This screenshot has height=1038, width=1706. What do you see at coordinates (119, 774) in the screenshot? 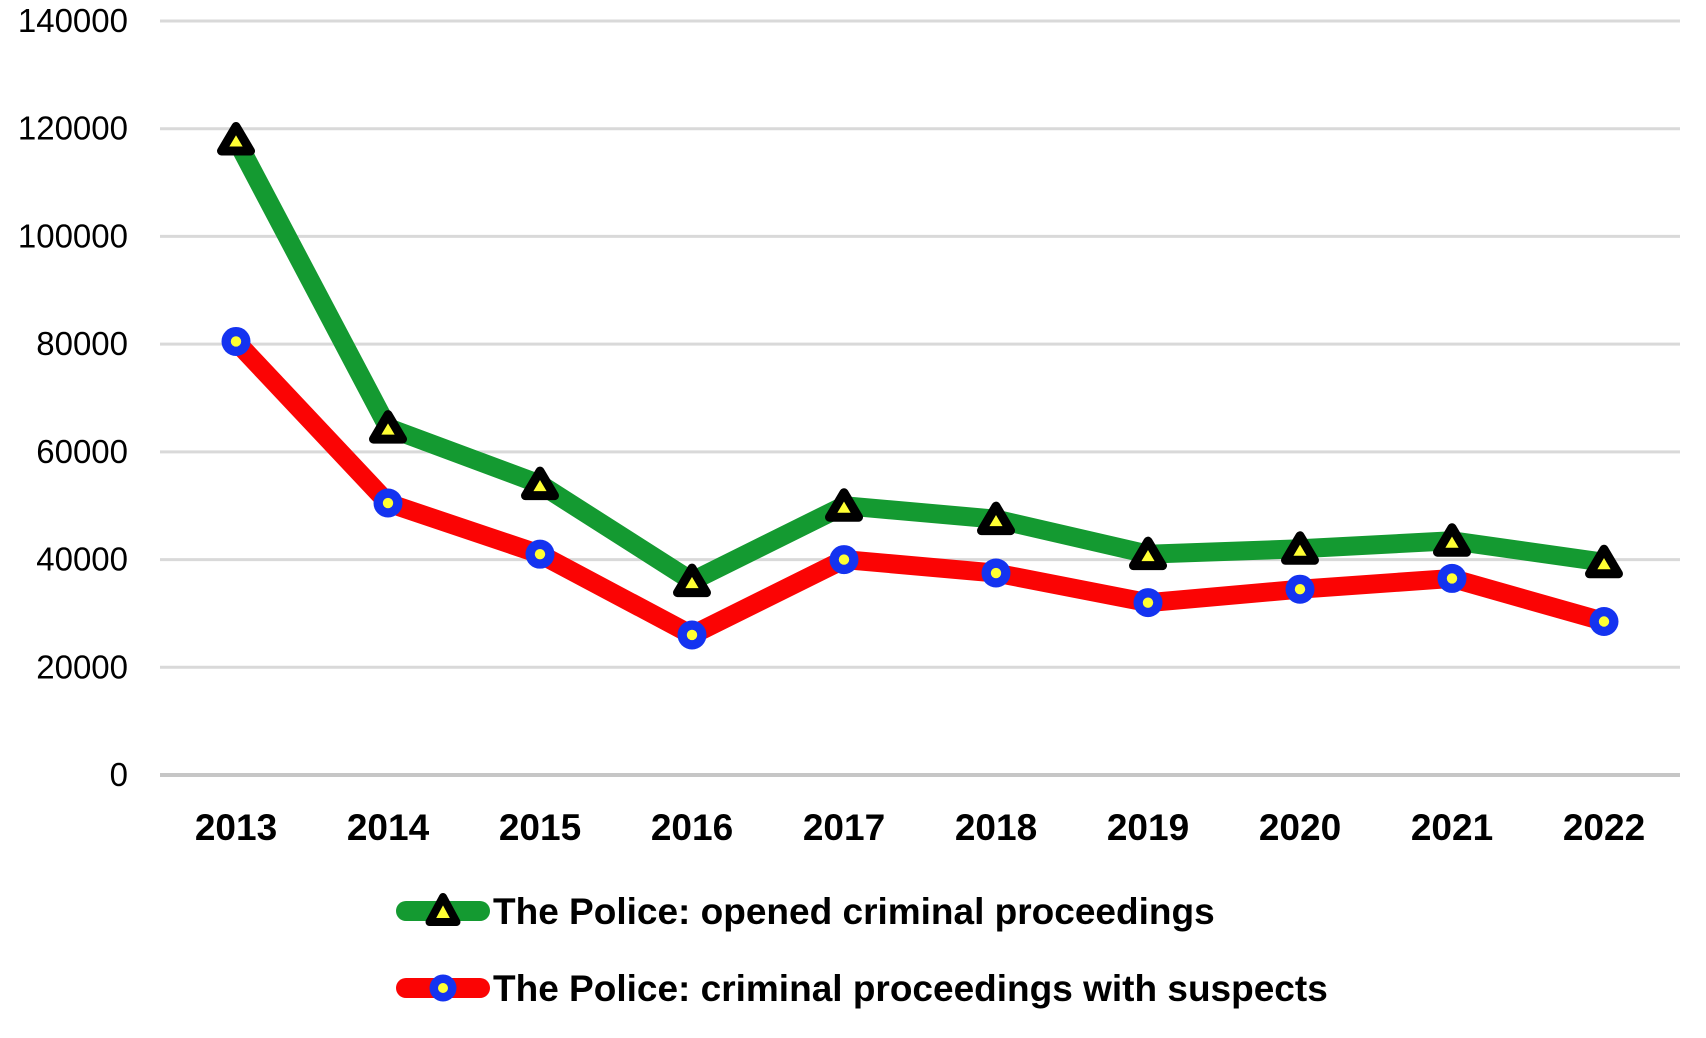
I see `y-axis-tick-label: 0` at bounding box center [119, 774].